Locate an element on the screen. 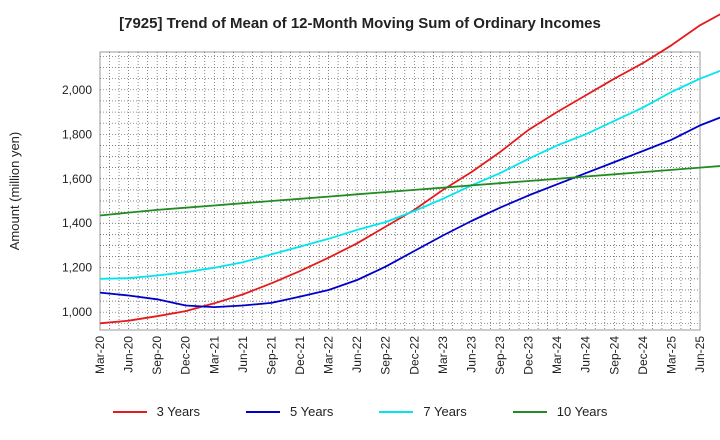 Image resolution: width=720 pixels, height=440 pixels. legend-swatch-7-years is located at coordinates (396, 411).